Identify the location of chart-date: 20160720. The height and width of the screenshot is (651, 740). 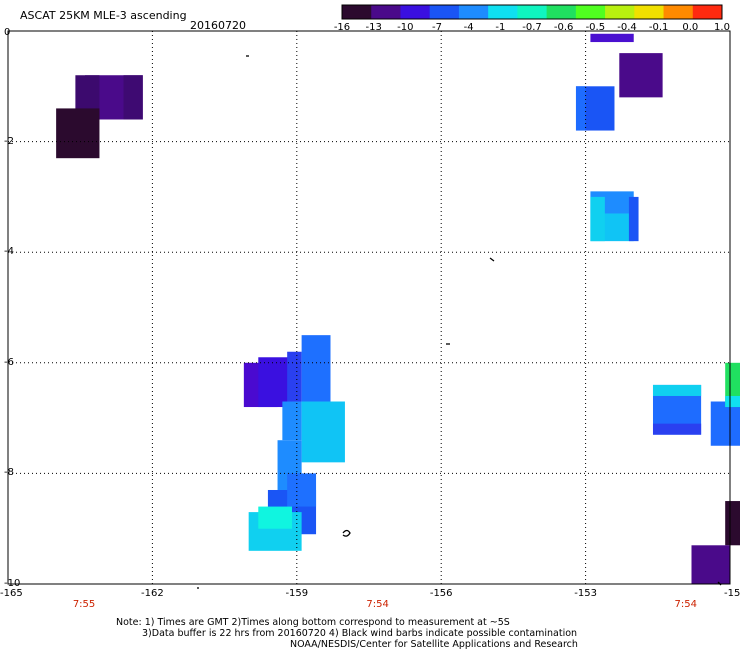
(218, 25).